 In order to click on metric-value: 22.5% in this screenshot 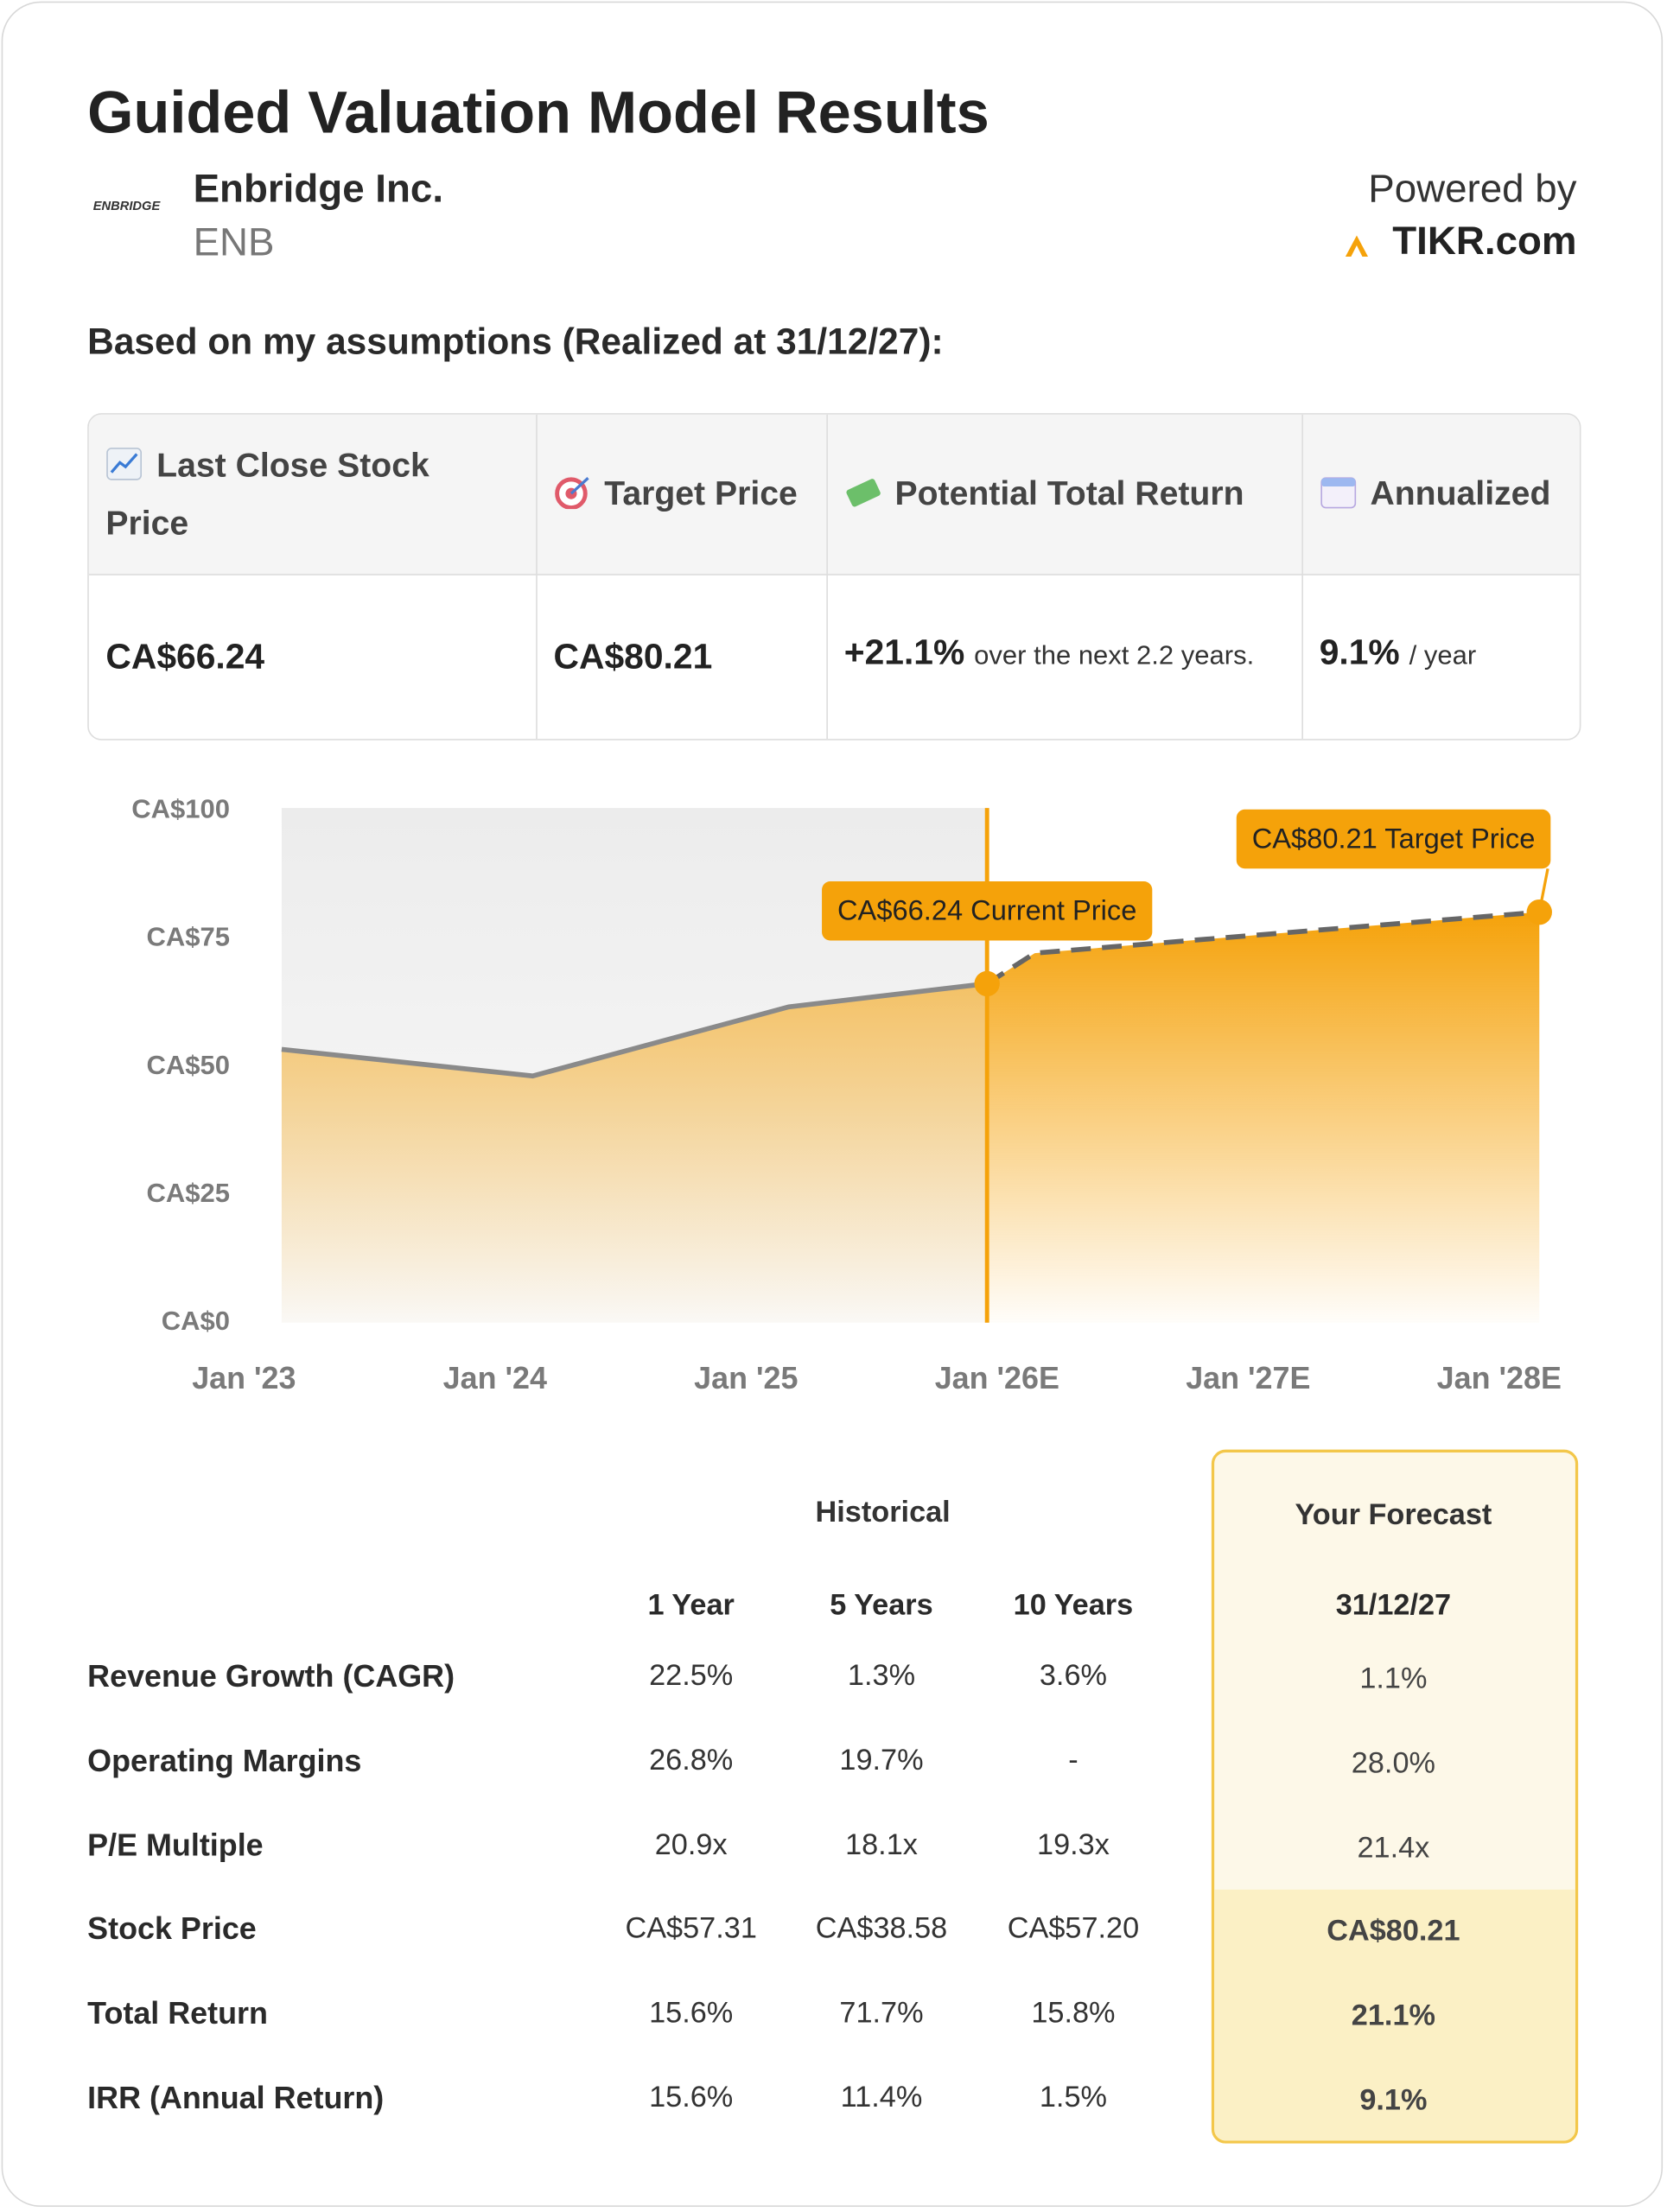, I will do `click(691, 1676)`.